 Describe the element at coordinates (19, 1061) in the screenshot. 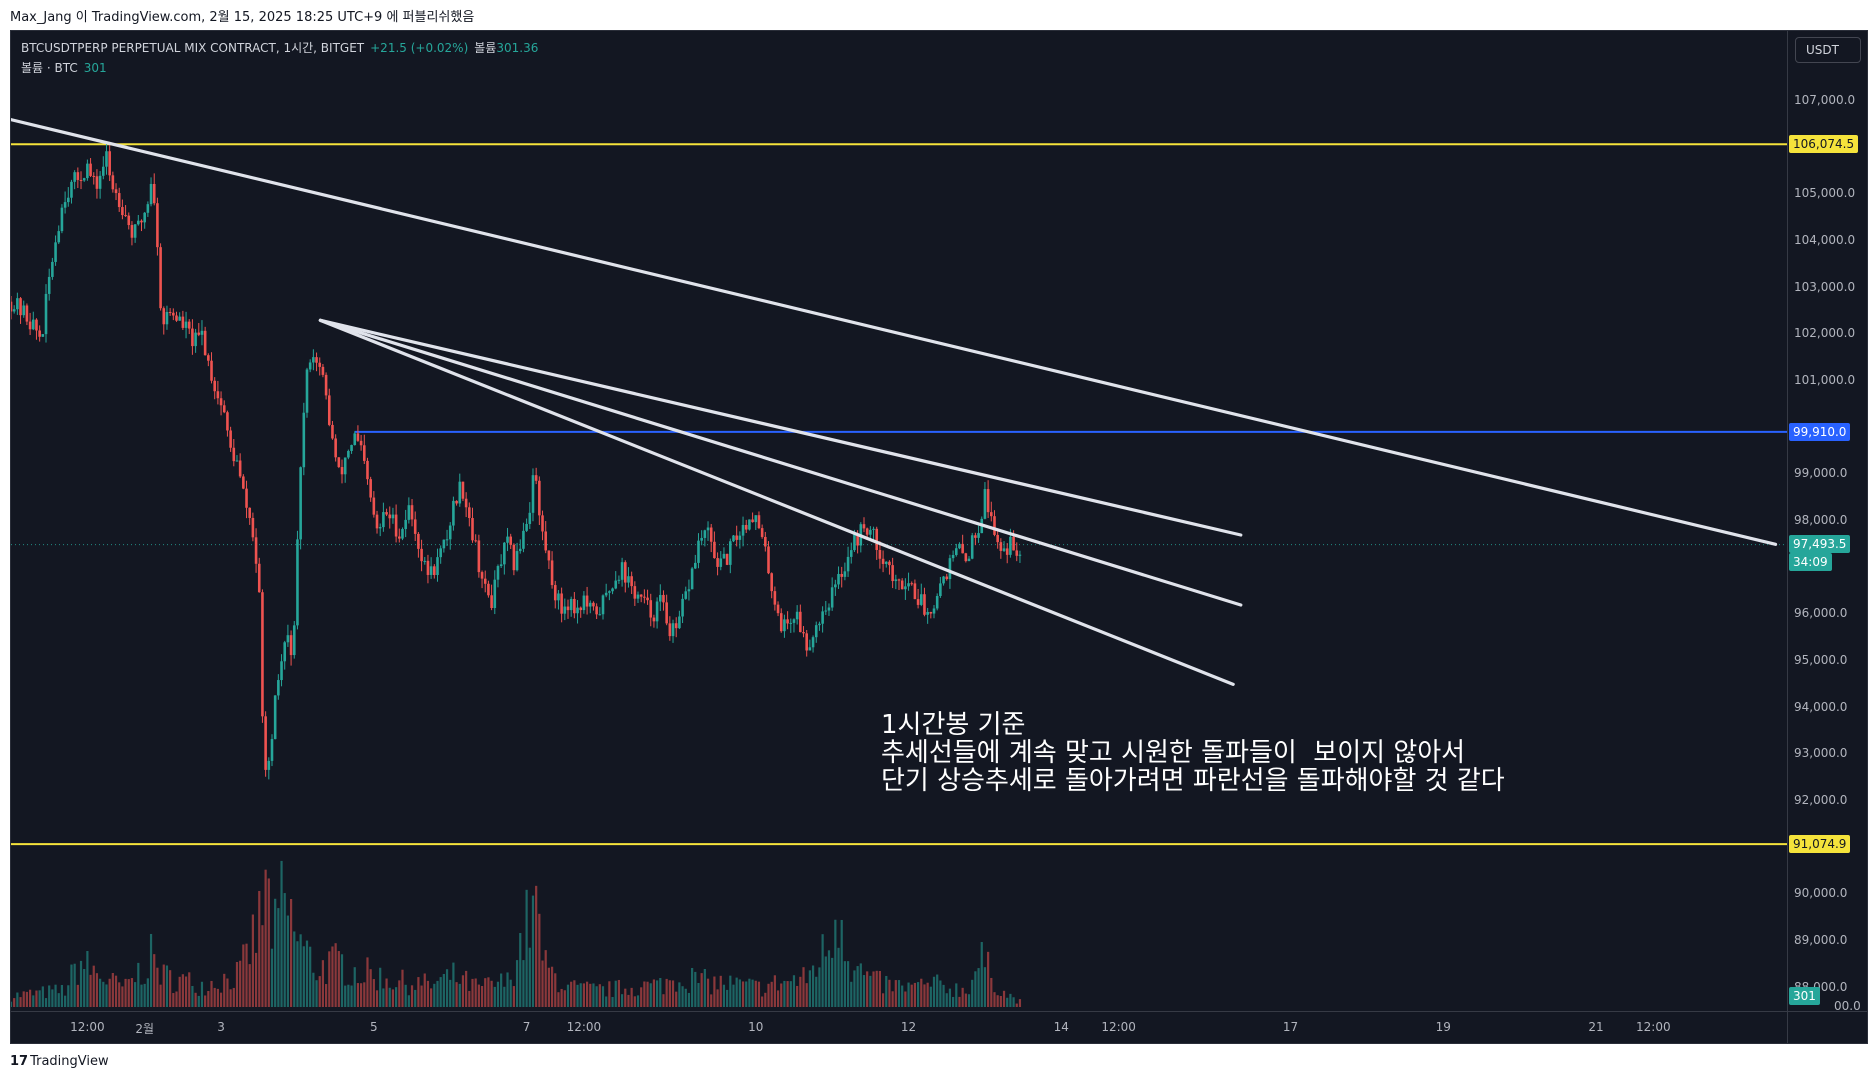

I see `tradingview-mark-icon: 𝟭𝟳` at that location.